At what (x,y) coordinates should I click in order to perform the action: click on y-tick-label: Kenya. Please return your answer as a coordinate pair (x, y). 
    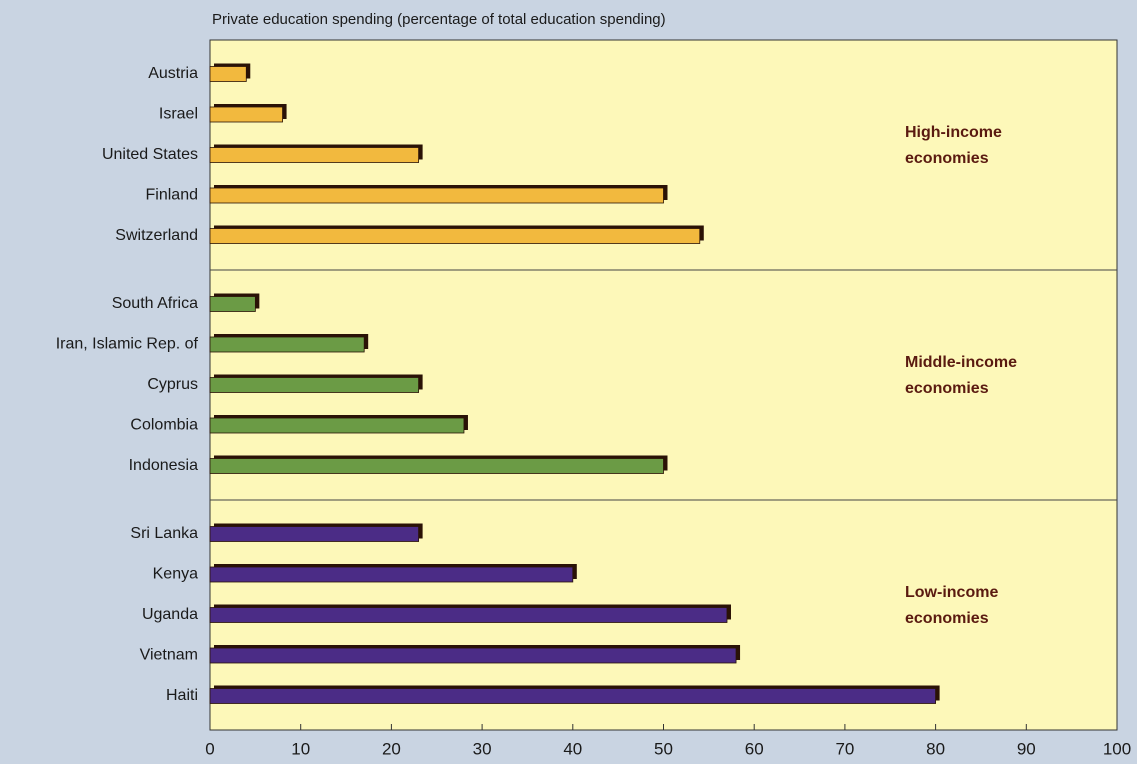
    Looking at the image, I should click on (175, 574).